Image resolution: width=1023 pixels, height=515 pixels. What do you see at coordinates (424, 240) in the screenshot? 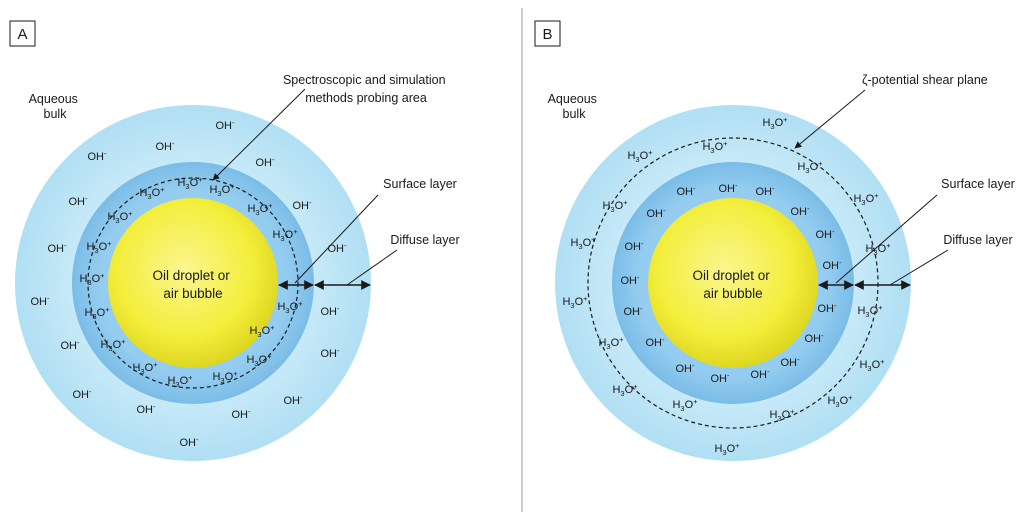
I see `panel-a-diffuse-label: Diffuse layer` at bounding box center [424, 240].